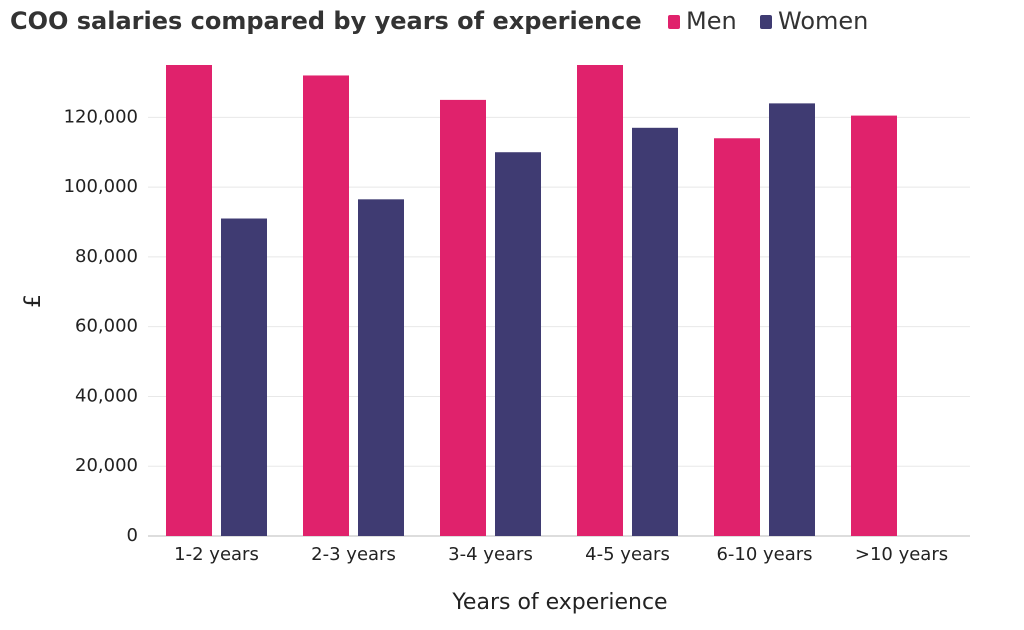  I want to click on y-tick-label: 40,000, so click(106, 395).